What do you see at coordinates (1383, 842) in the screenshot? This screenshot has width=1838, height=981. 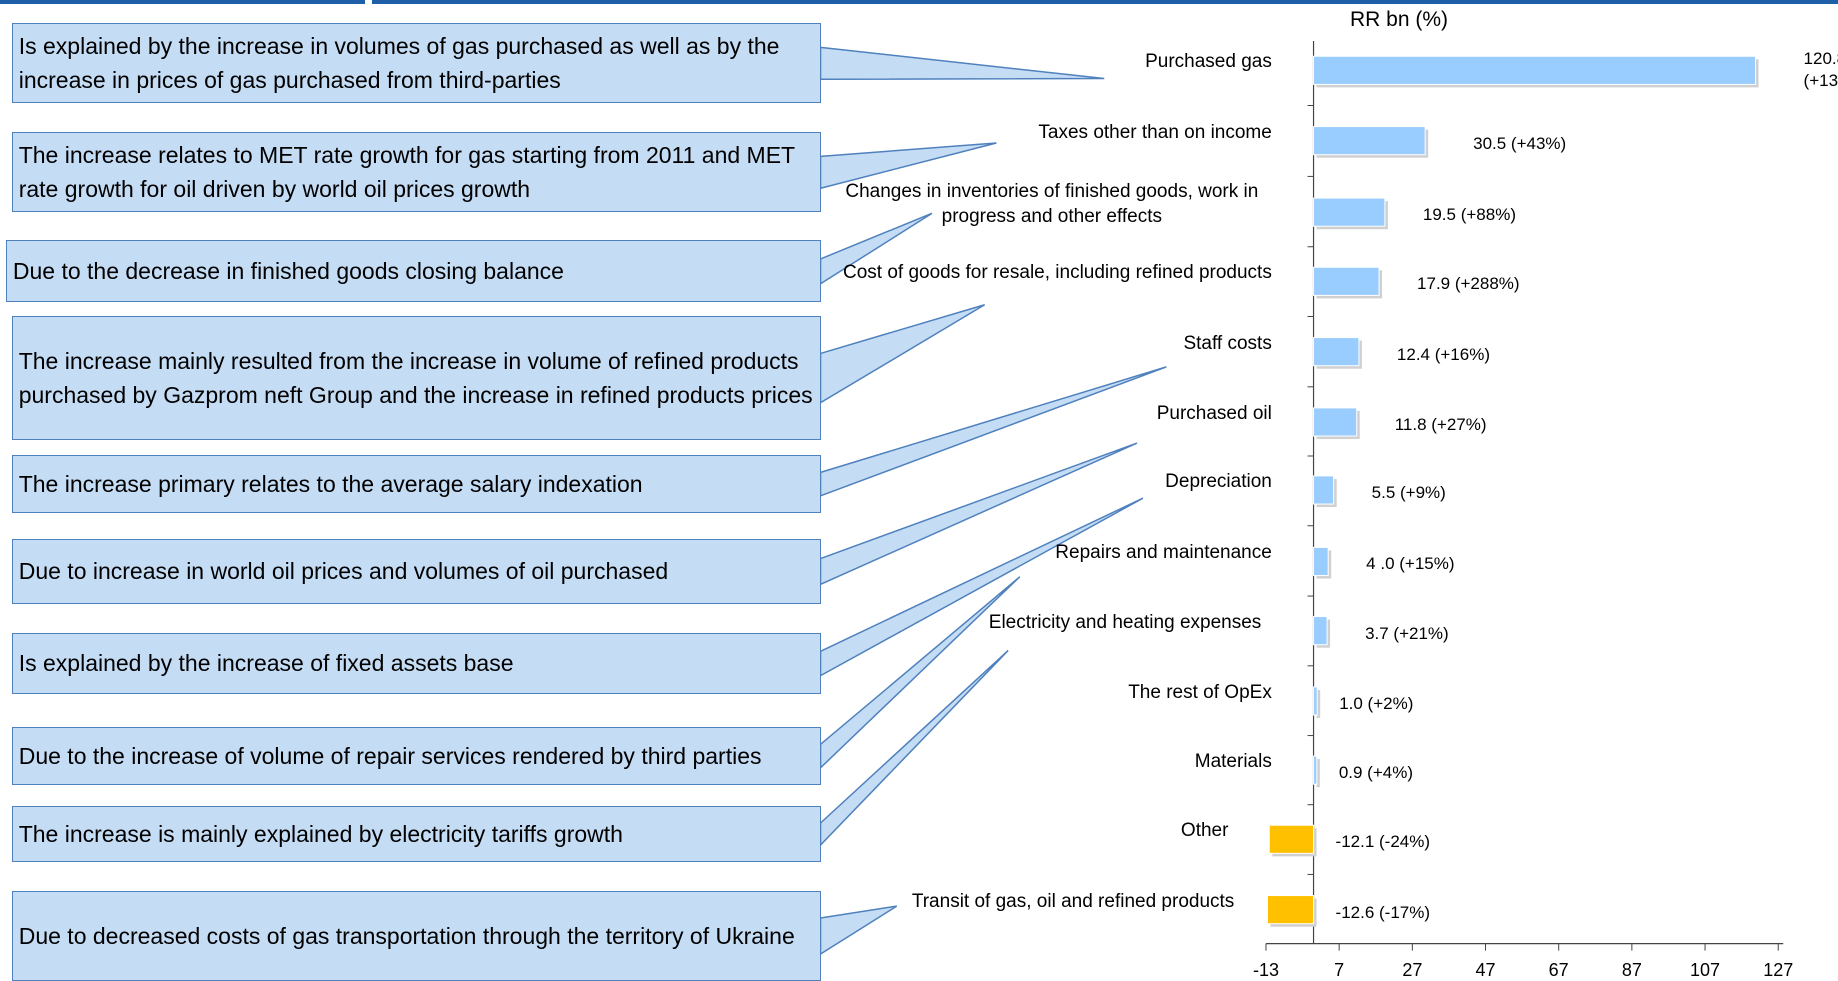 I see `value-label: -12.1 (-24%)` at bounding box center [1383, 842].